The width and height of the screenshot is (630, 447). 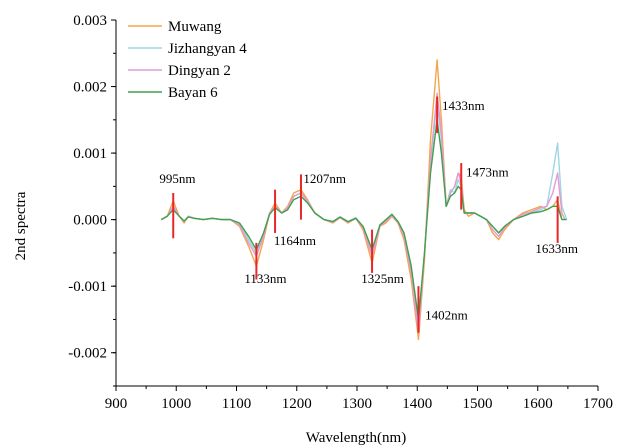 I want to click on marker-label-1402nm: 1402nm, so click(x=446, y=314).